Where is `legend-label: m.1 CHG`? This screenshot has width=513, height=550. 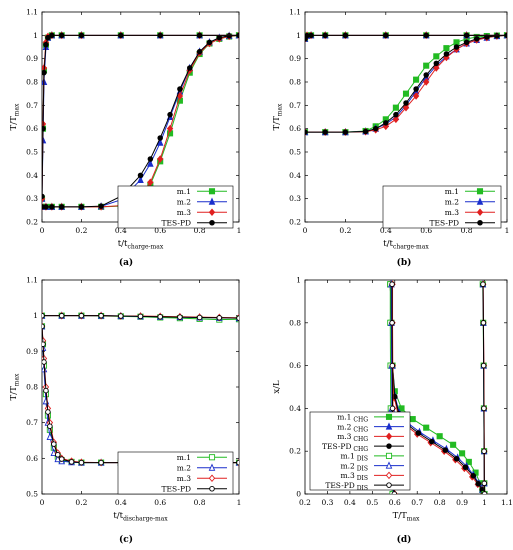 legend-label: m.1 CHG is located at coordinates (352, 418).